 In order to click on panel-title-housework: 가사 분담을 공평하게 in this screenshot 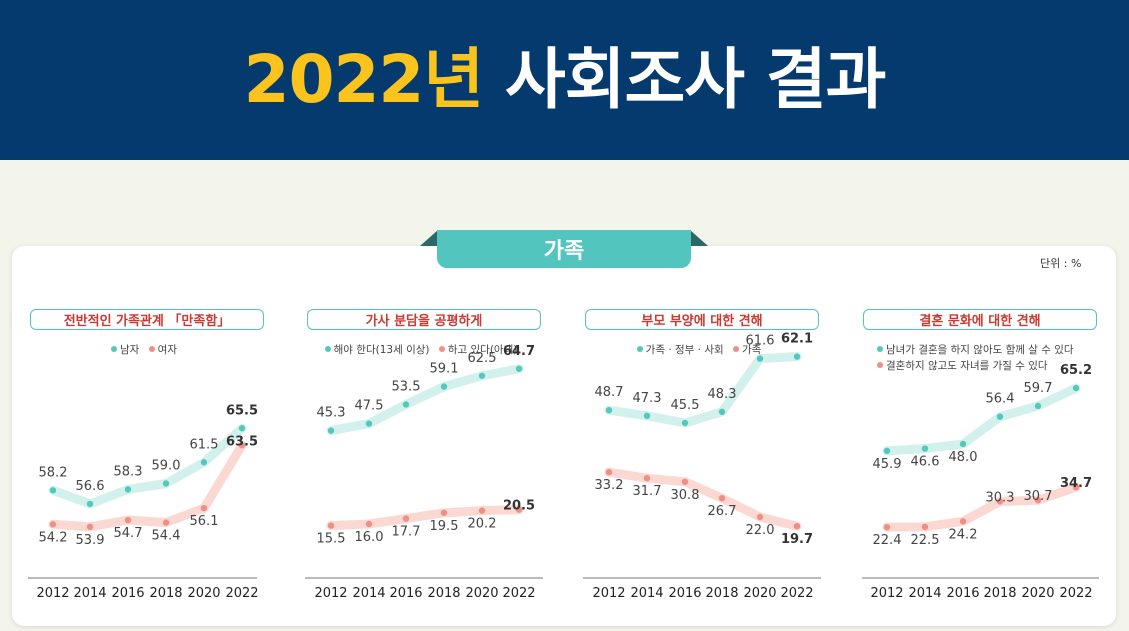, I will do `click(424, 319)`.